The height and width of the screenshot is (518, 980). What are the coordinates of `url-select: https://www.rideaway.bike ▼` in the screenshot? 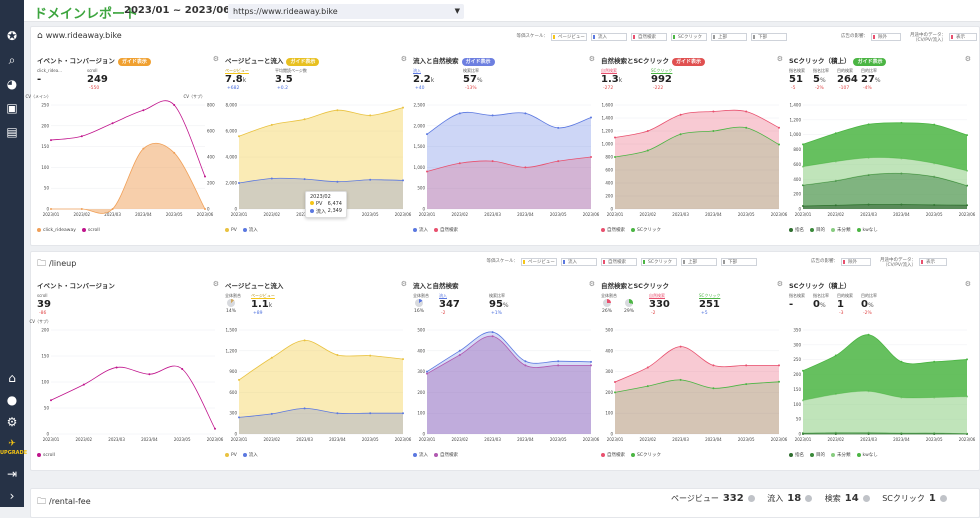 It's located at (346, 11).